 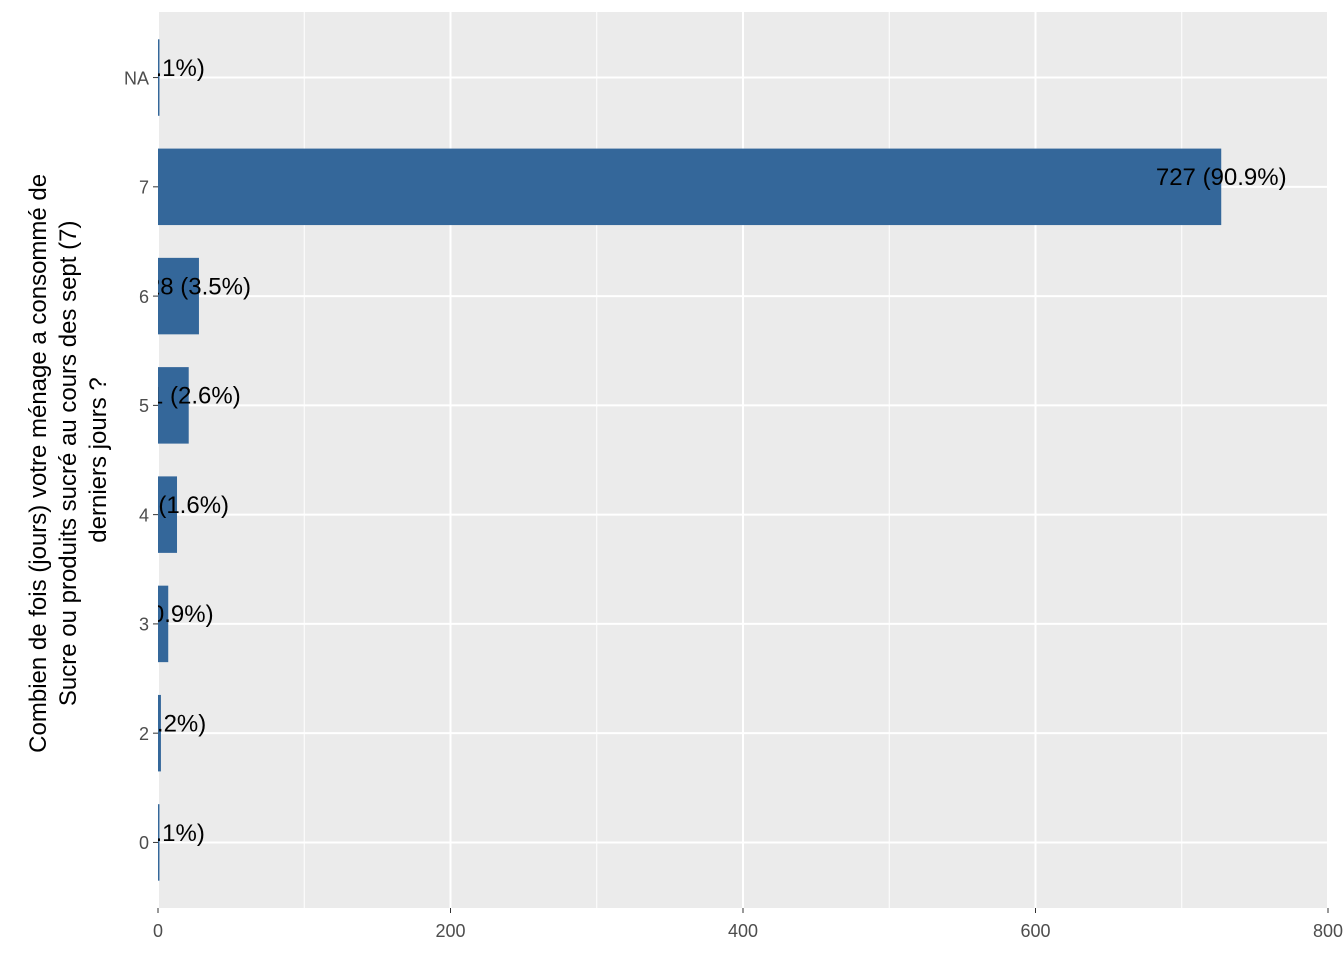 I want to click on y-tick-label: 5, so click(x=144, y=406).